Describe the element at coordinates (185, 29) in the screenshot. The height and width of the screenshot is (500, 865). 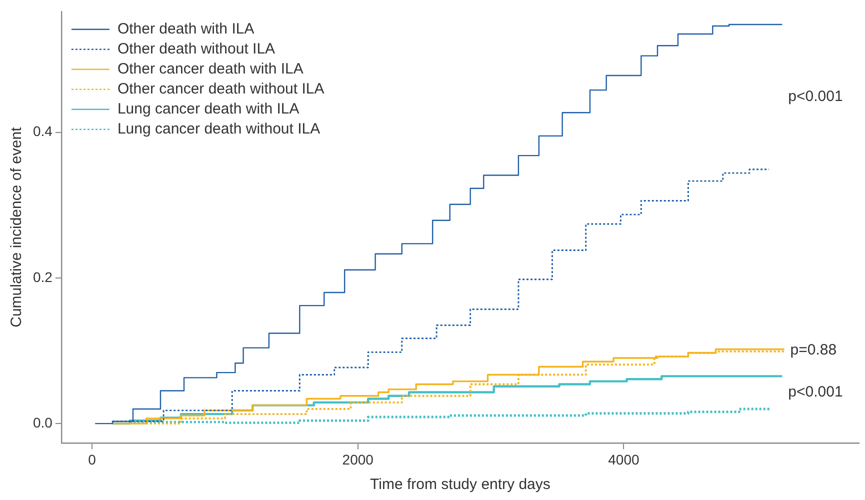
I see `legend-label: Other death with ILA` at that location.